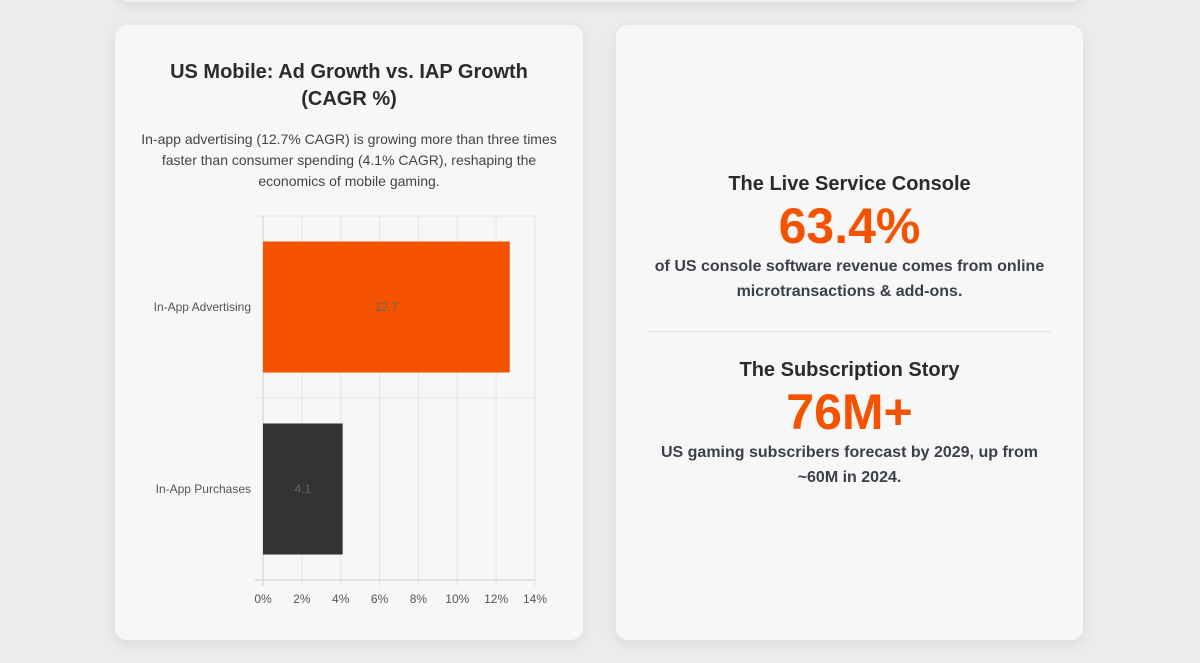  Describe the element at coordinates (849, 370) in the screenshot. I see `stat-heading: The Subscription Story` at that location.